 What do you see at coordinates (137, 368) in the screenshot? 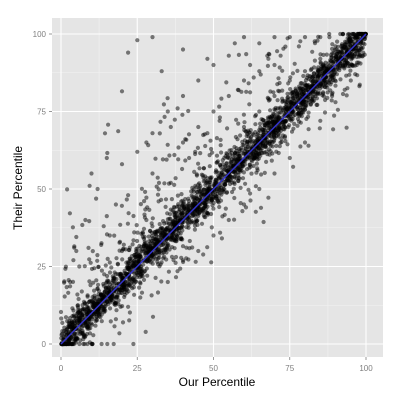
I see `x-tick-label: 25` at bounding box center [137, 368].